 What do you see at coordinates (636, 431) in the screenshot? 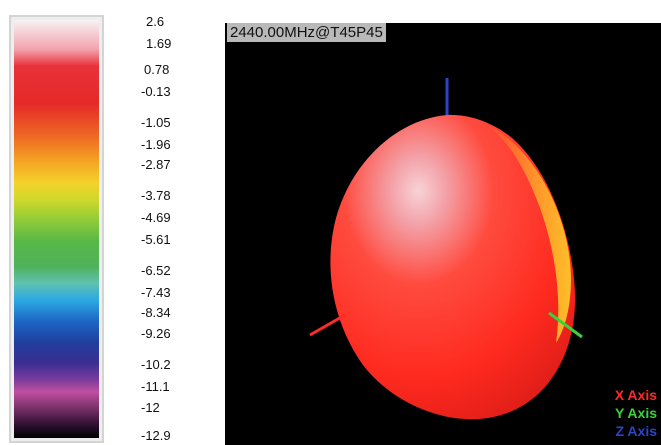
I see `legend-z-axis: Z Axis` at bounding box center [636, 431].